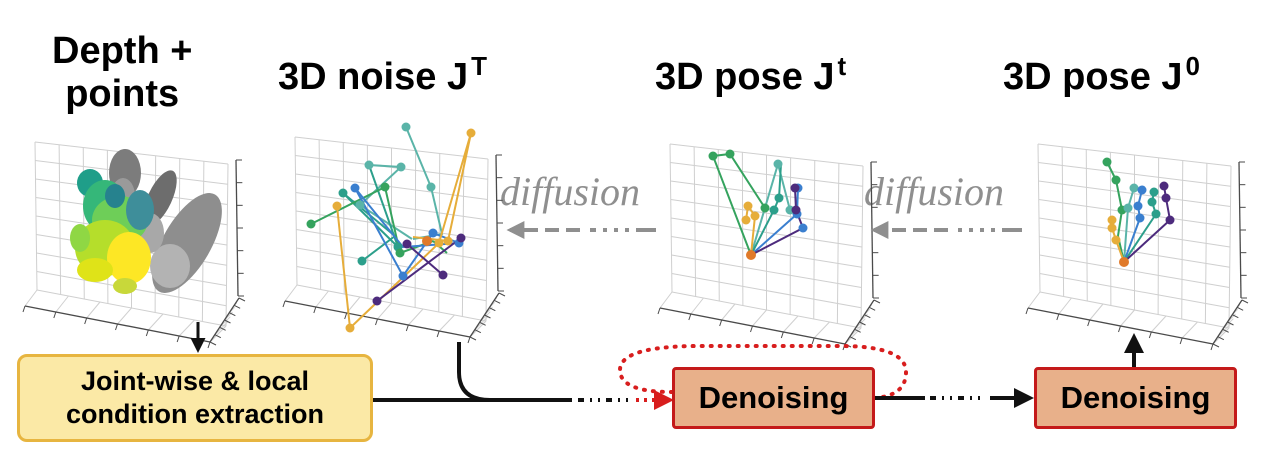 This screenshot has width=1262, height=456. I want to click on pose-0-plot, so click(1137, 247).